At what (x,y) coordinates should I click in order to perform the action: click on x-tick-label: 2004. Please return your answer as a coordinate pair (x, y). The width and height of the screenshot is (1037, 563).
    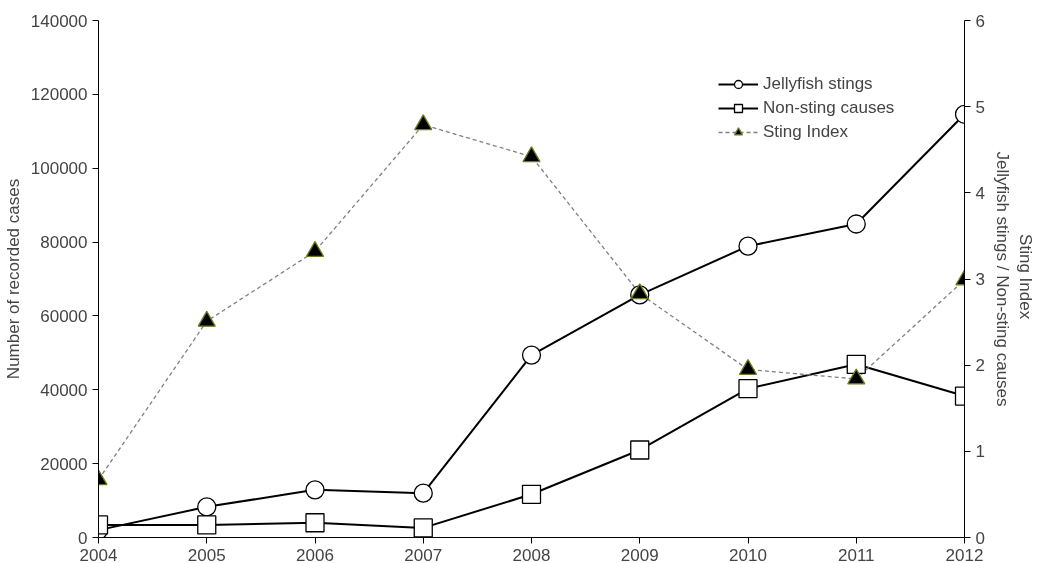
    Looking at the image, I should click on (98, 554).